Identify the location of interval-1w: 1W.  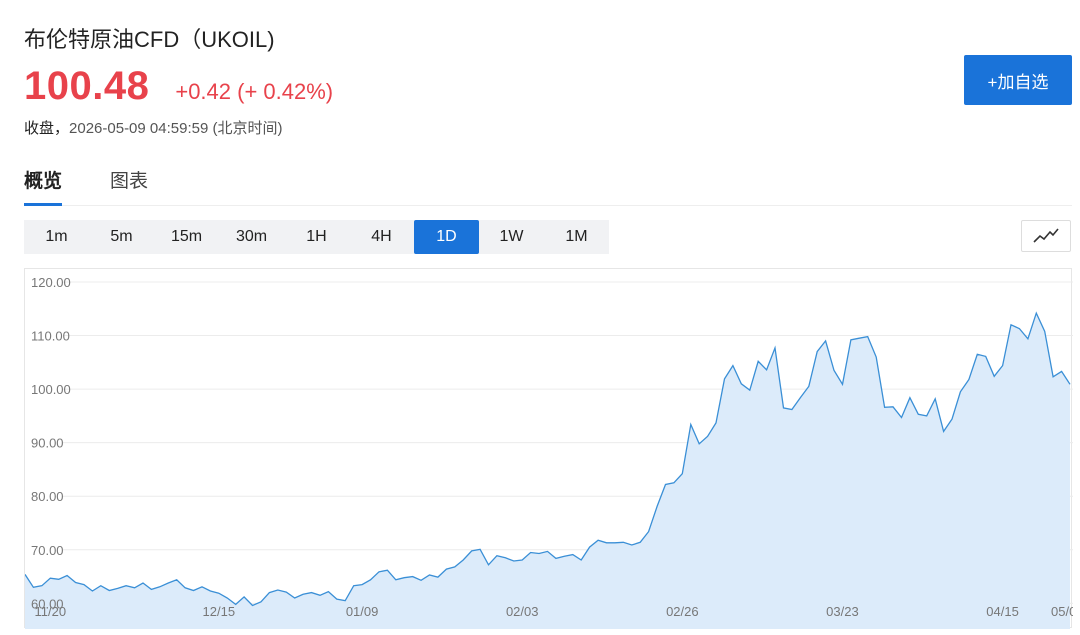
(511, 236).